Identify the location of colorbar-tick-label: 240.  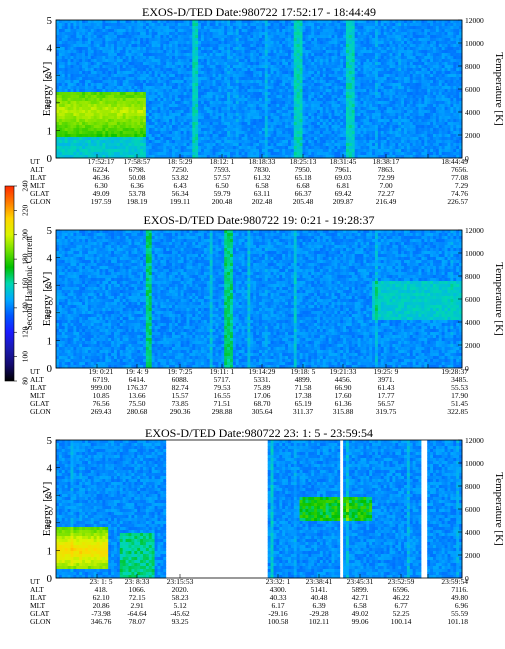
(25, 186).